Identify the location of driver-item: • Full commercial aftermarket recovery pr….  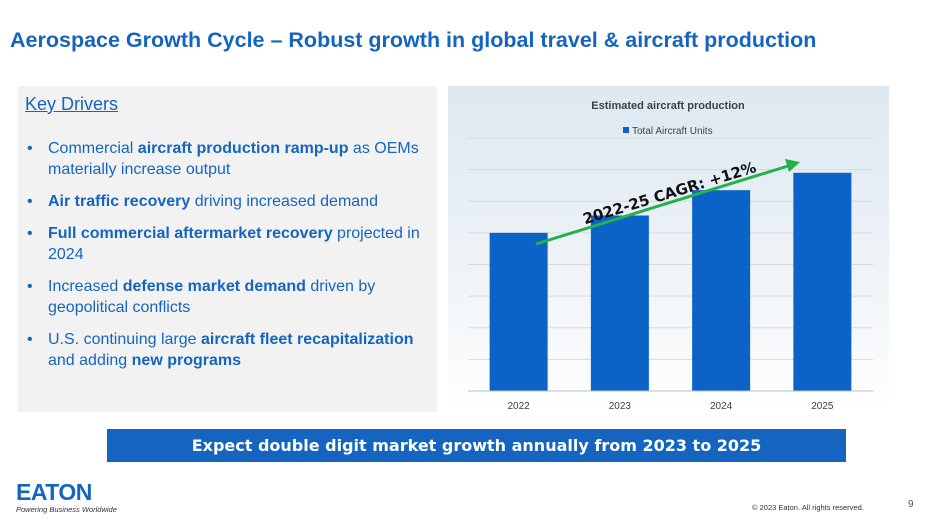
(223, 244).